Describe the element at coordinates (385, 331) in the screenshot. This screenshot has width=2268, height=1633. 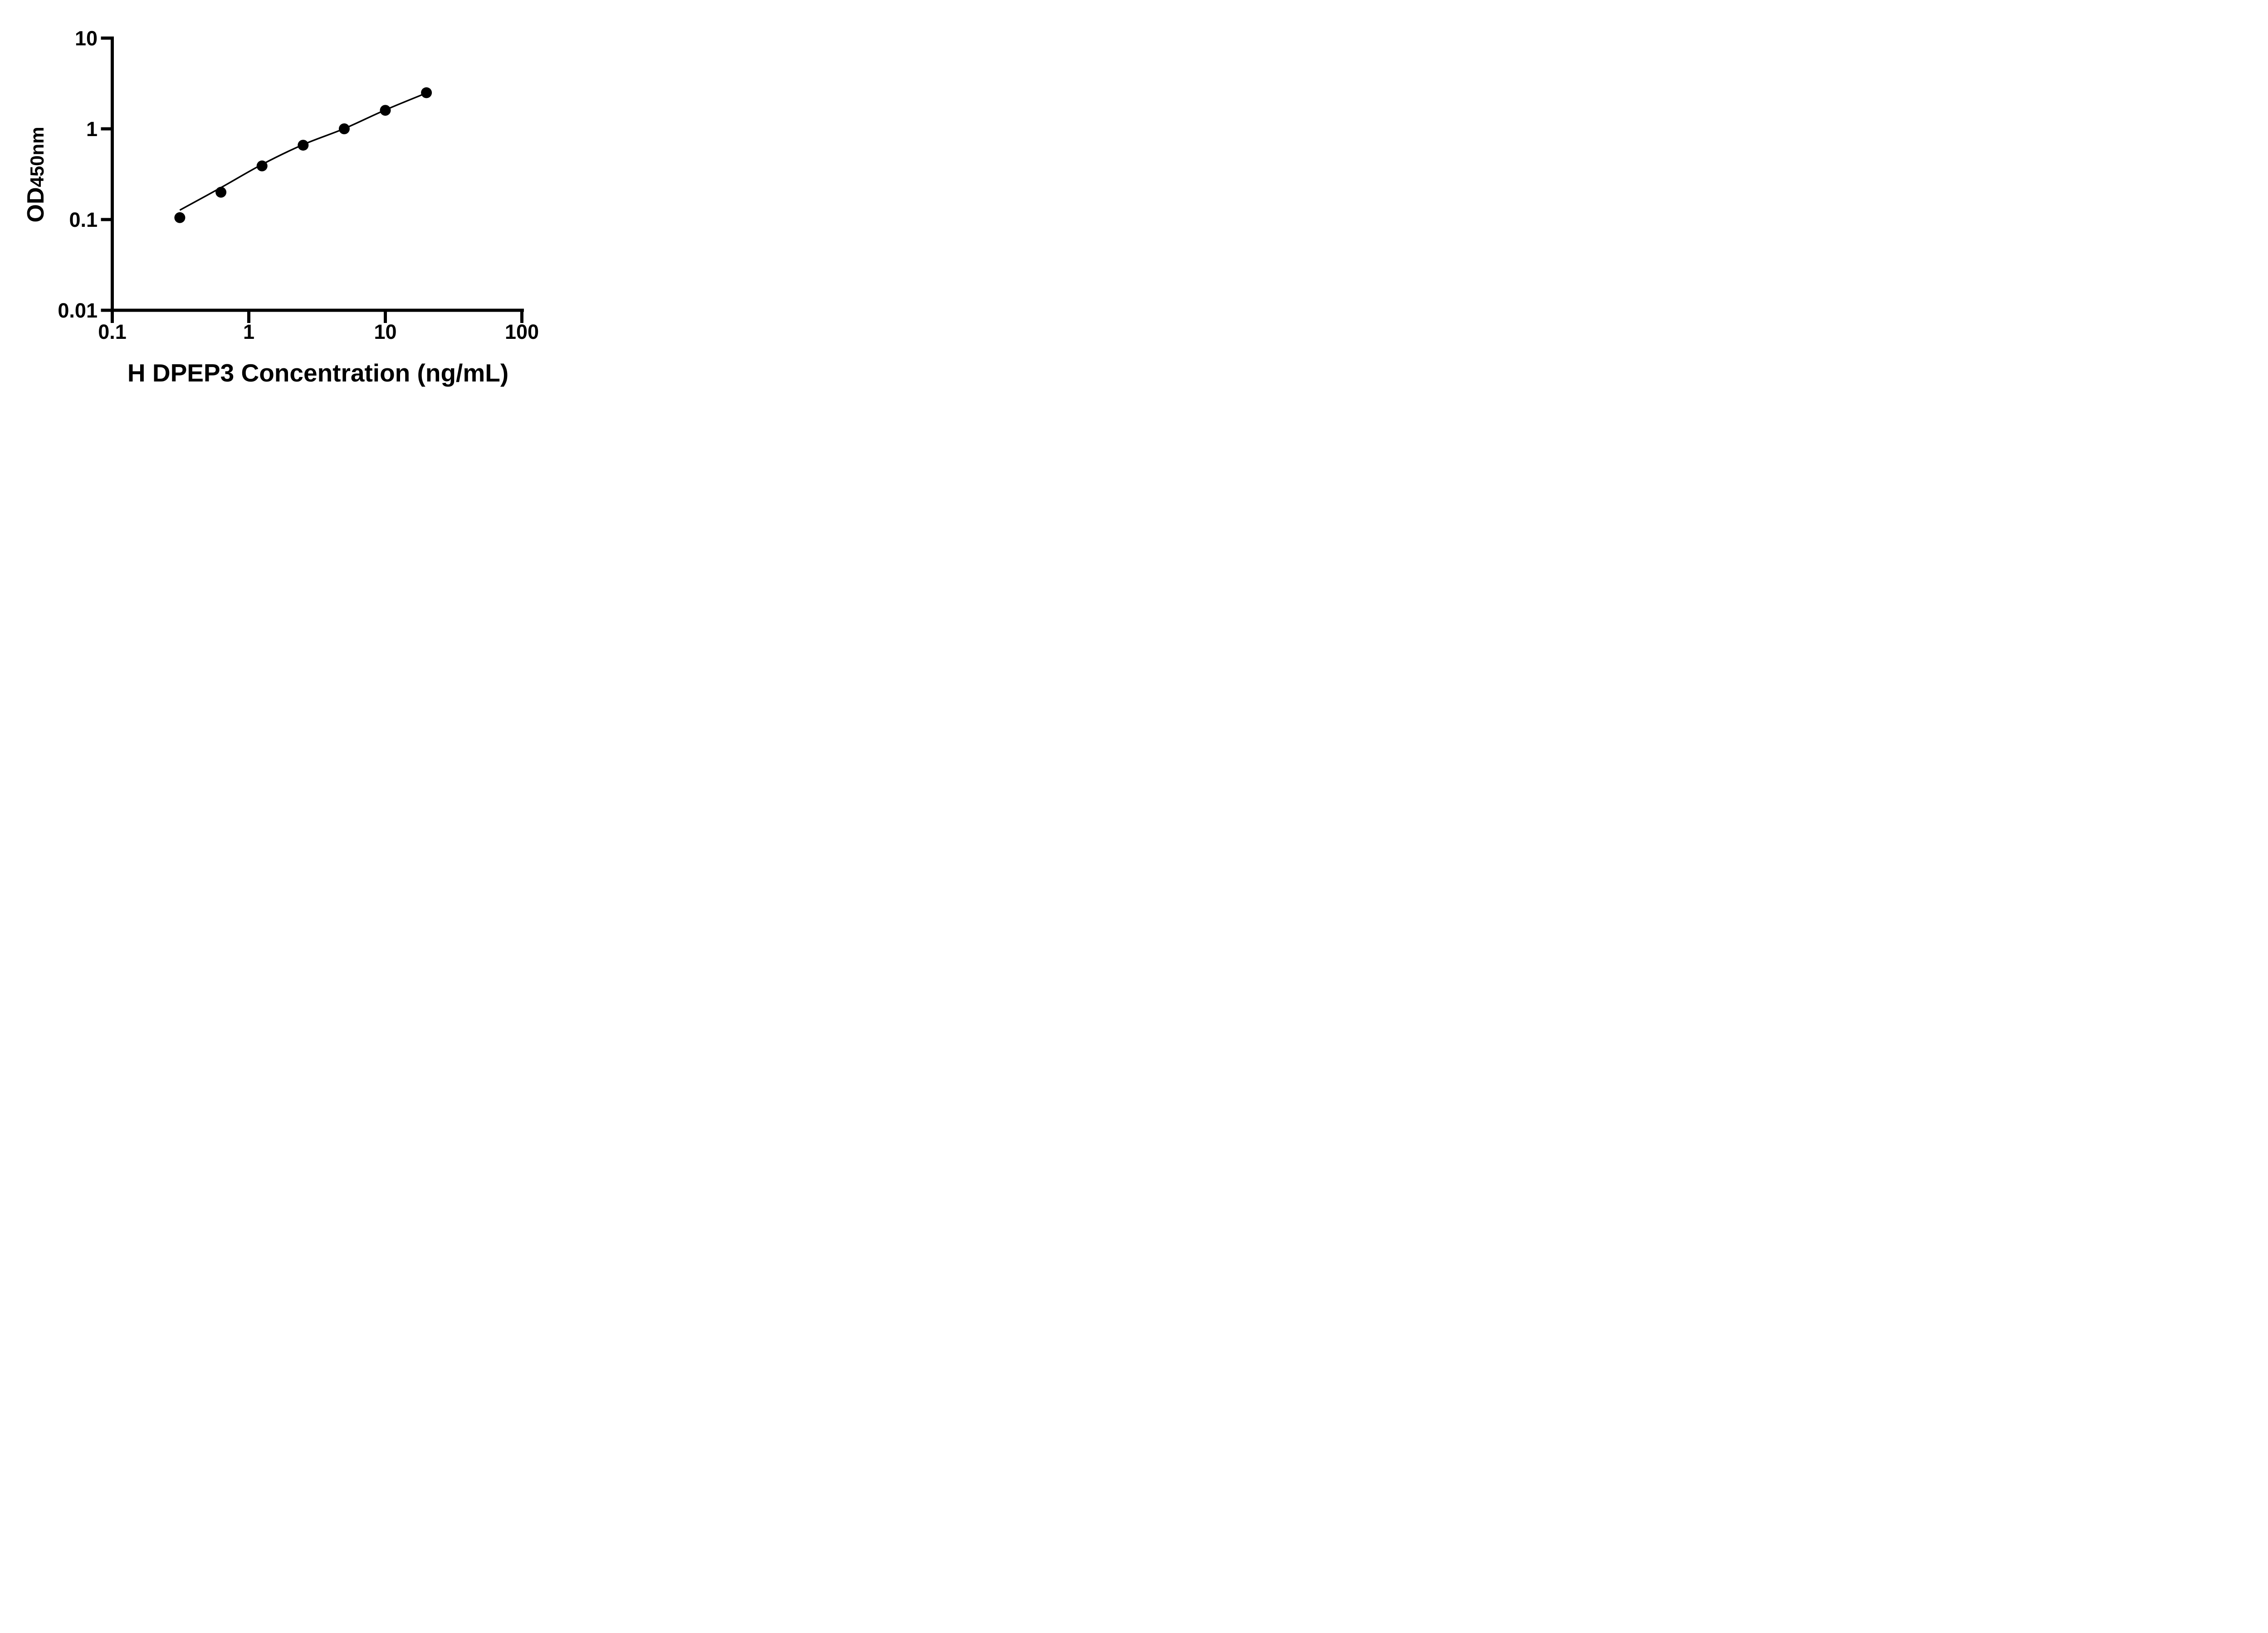
I see `x-tick-label-10: 10` at that location.